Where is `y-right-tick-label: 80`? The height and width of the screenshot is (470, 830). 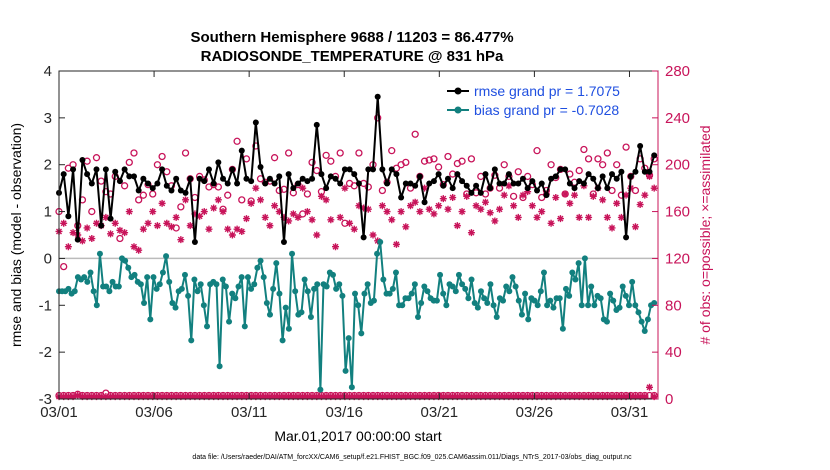
y-right-tick-label: 80 is located at coordinates (673, 305).